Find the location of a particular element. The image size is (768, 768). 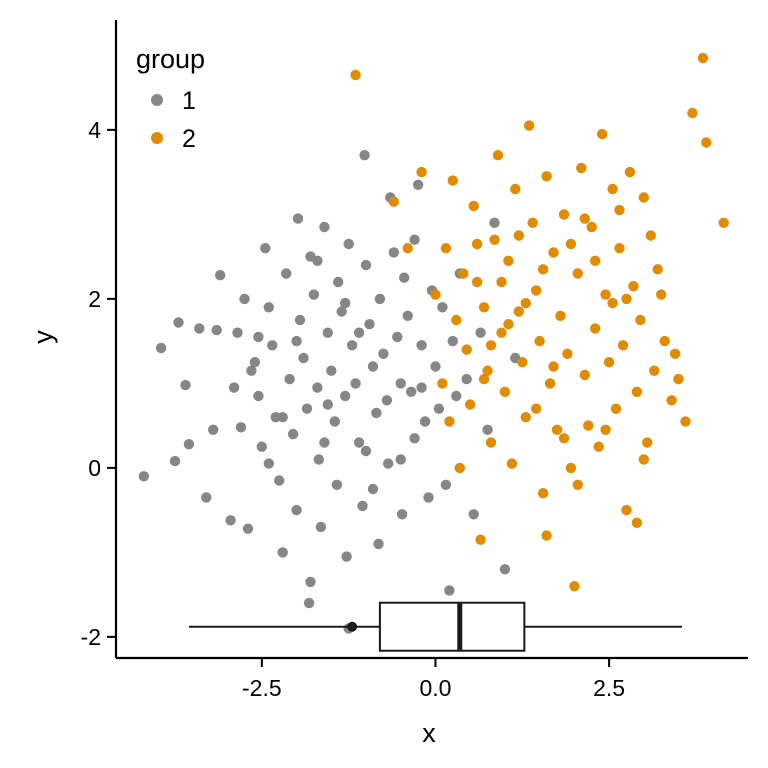

x-axis-title: x is located at coordinates (429, 733).